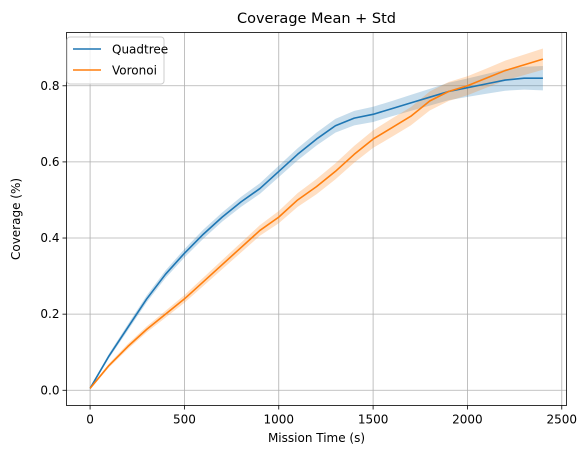 The image size is (581, 455). Describe the element at coordinates (140, 50) in the screenshot. I see `legend-label-quadtree: Quadtree` at that location.